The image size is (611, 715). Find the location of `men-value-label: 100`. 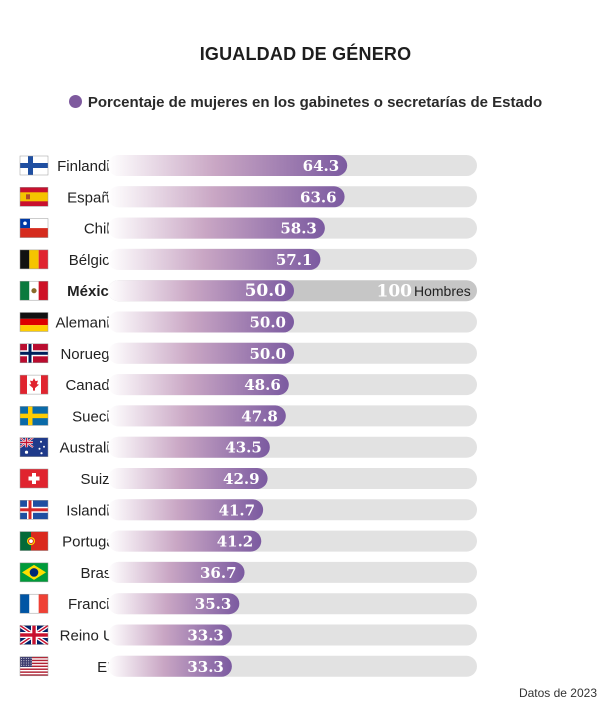

men-value-label: 100 is located at coordinates (395, 292).